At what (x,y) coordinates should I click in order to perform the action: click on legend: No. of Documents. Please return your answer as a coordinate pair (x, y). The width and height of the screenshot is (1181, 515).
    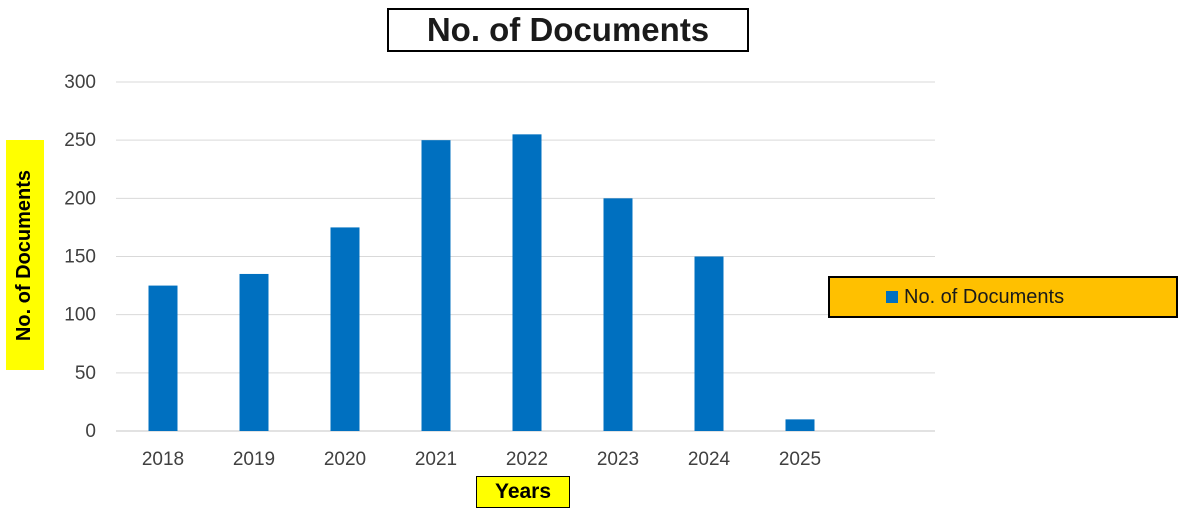
    Looking at the image, I should click on (1003, 297).